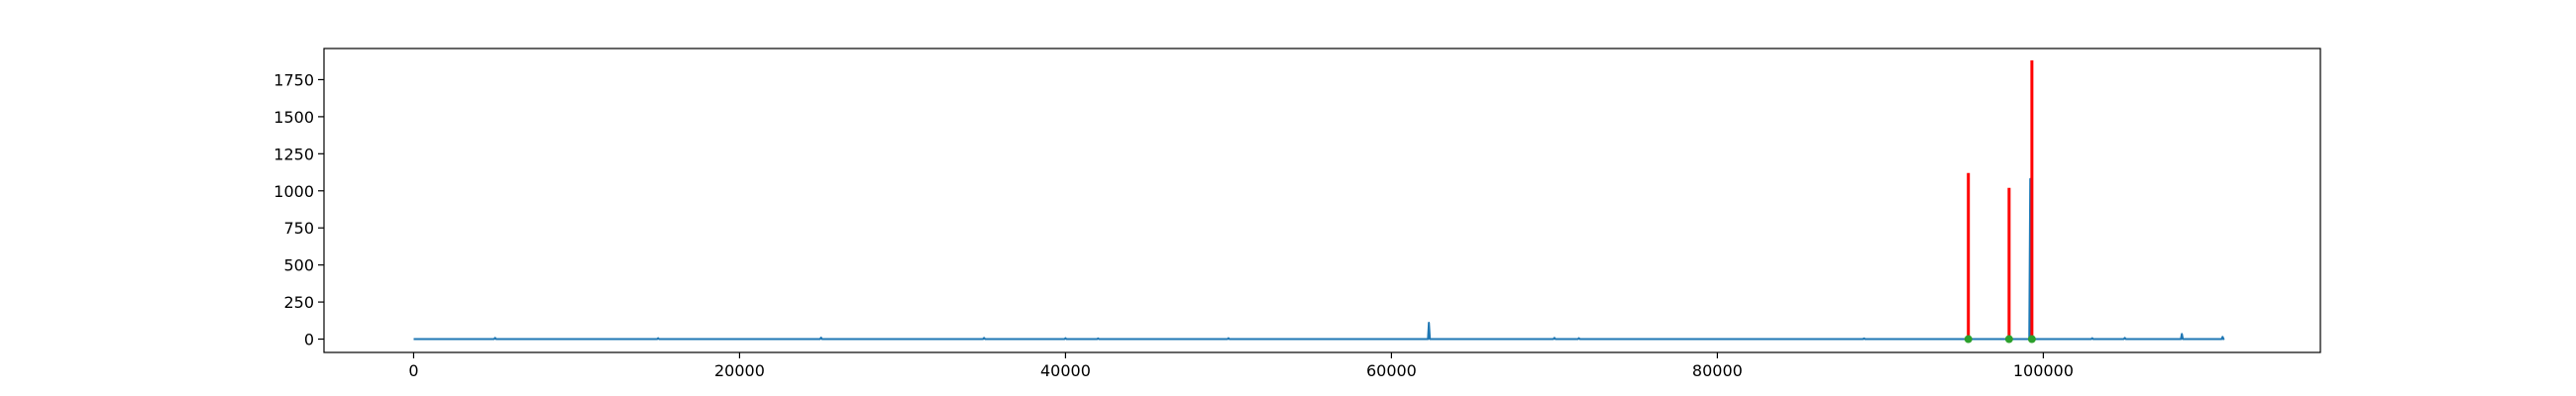  Describe the element at coordinates (413, 370) in the screenshot. I see `x-tick-label-0: 0` at that location.